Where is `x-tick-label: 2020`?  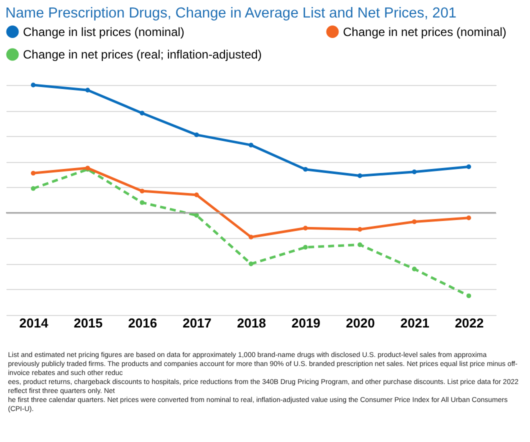
x-tick-label: 2020 is located at coordinates (360, 323).